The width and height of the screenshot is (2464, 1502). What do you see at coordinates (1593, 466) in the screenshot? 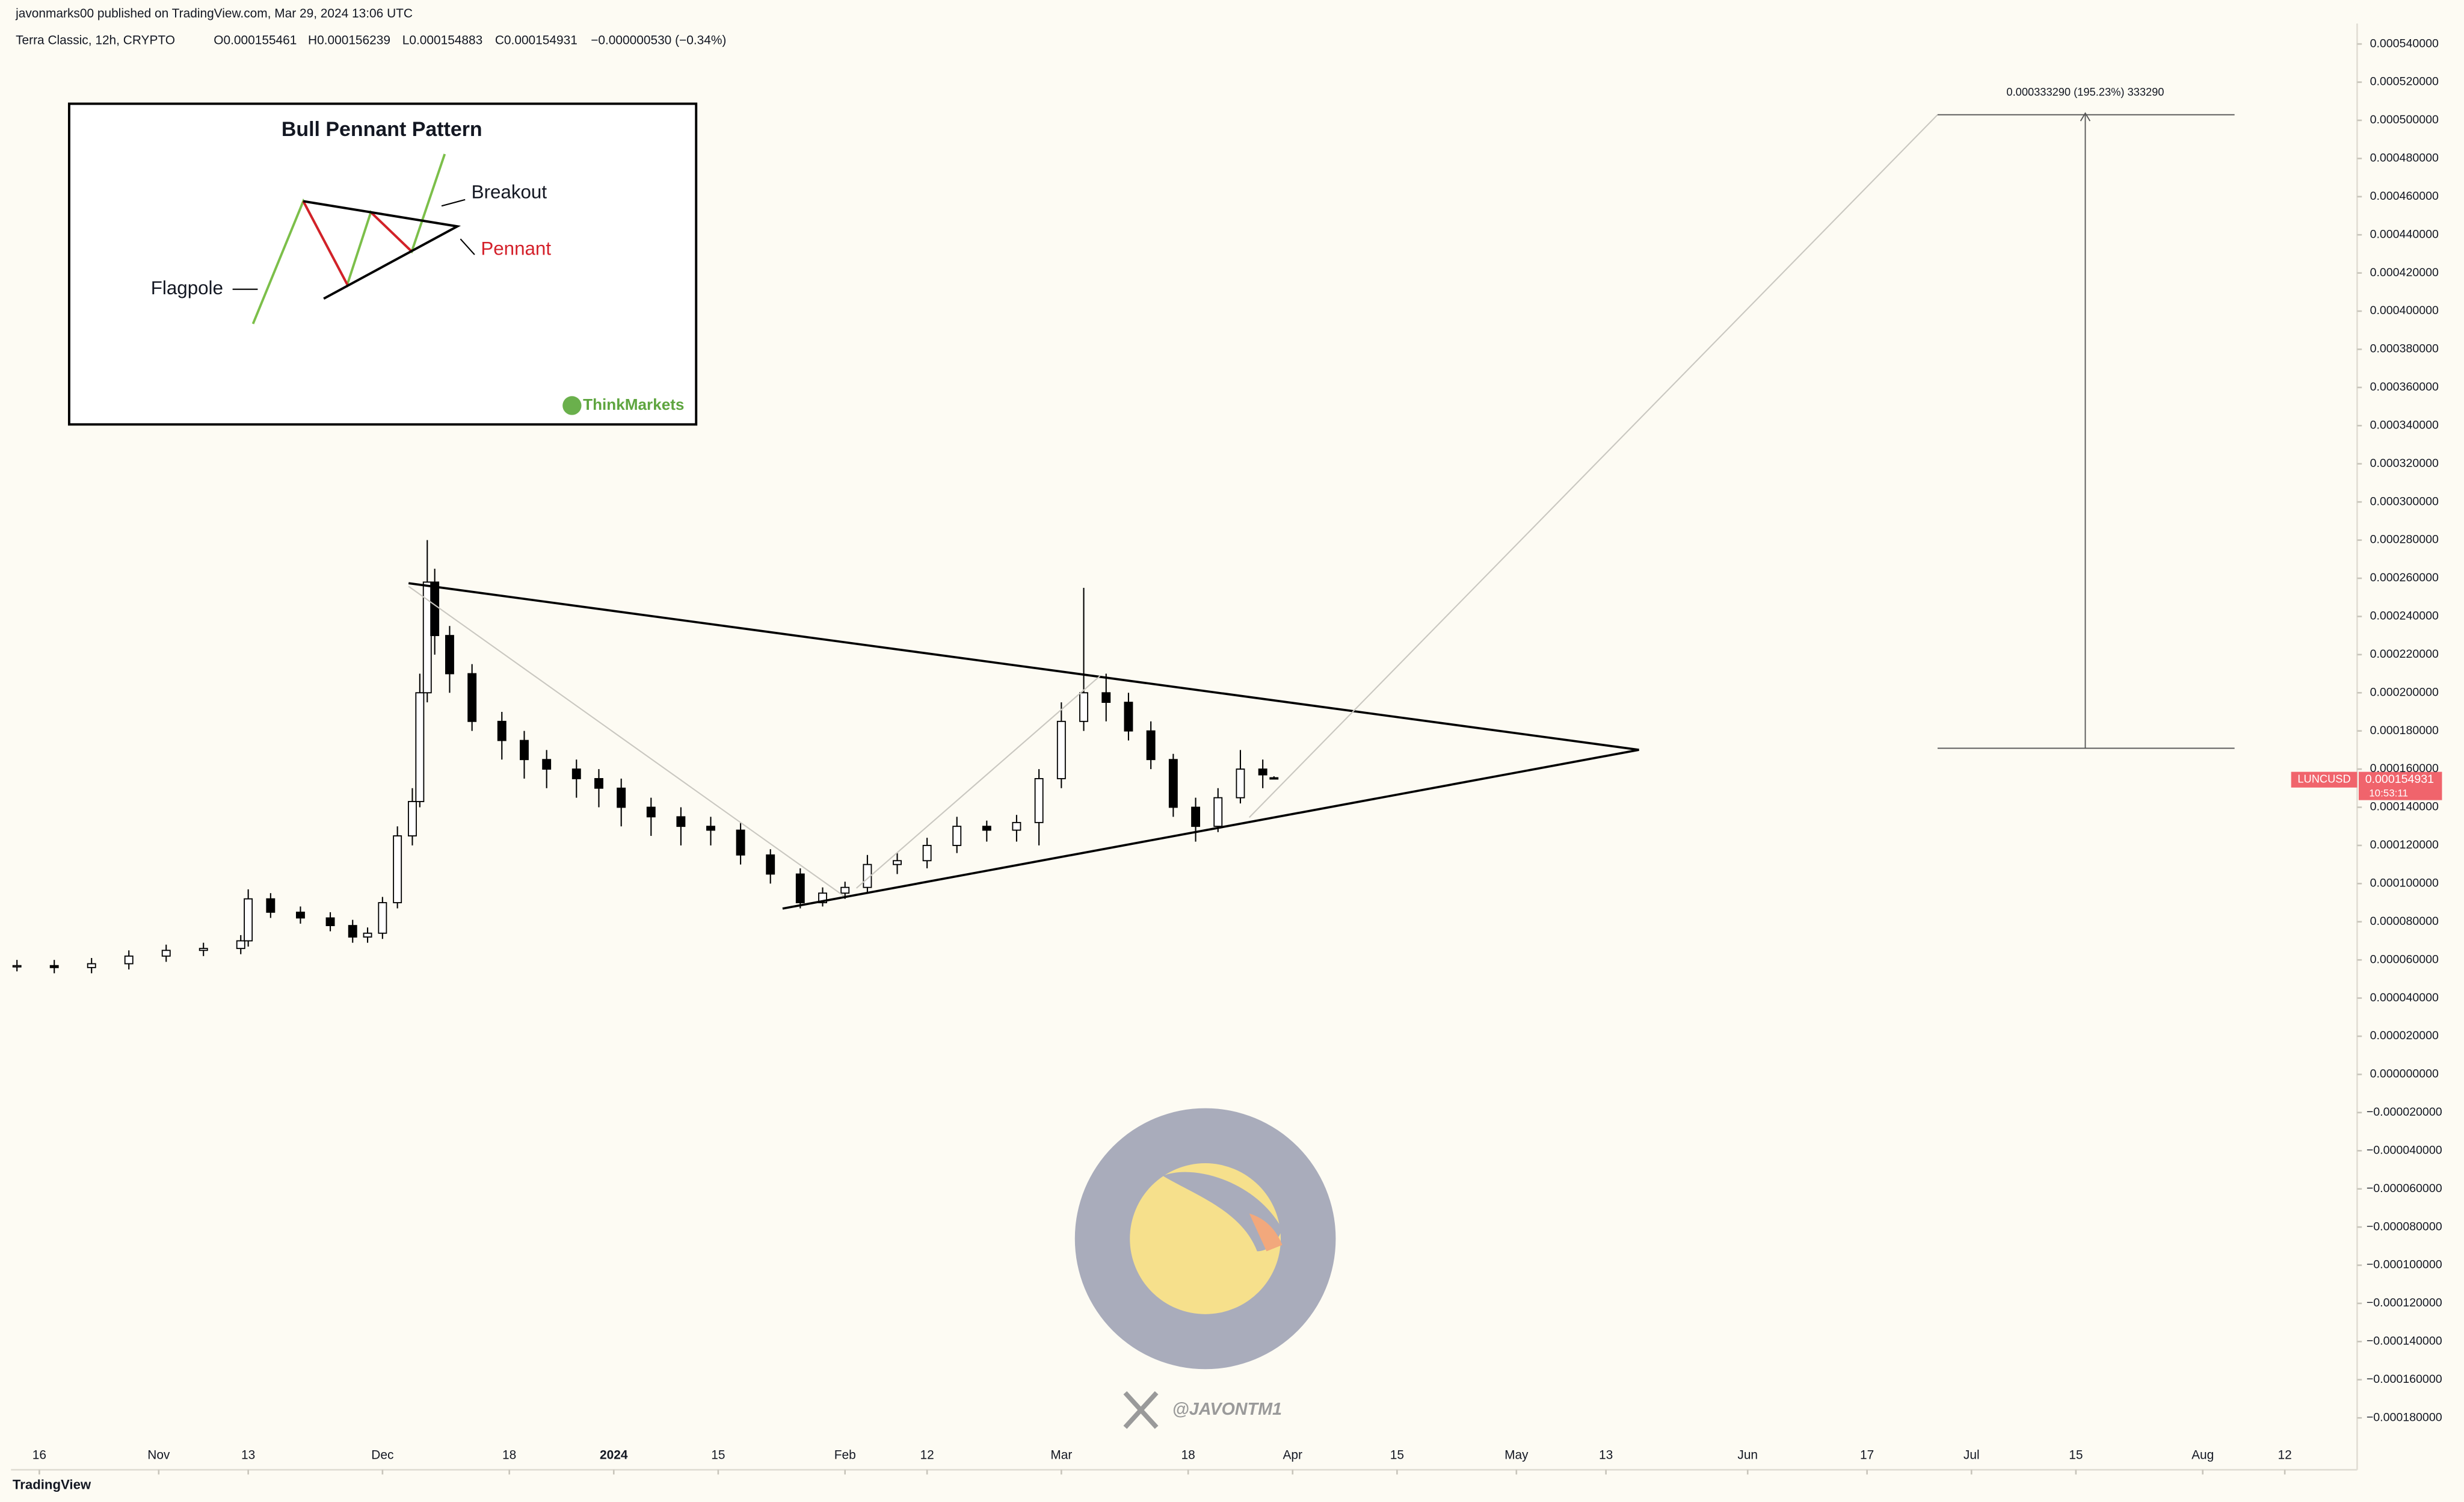
I see `projection-line` at bounding box center [1593, 466].